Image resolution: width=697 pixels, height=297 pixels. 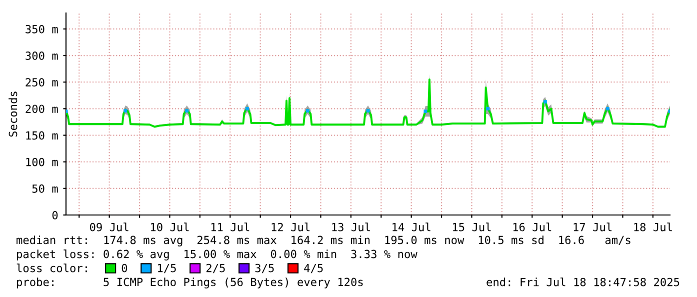 What do you see at coordinates (51, 268) in the screenshot?
I see `legend-title: loss color:` at bounding box center [51, 268].